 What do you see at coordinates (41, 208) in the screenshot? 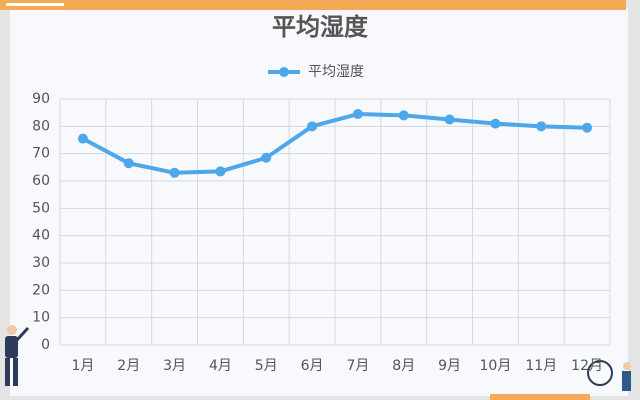
I see `y-tick-label: 50` at bounding box center [41, 208].